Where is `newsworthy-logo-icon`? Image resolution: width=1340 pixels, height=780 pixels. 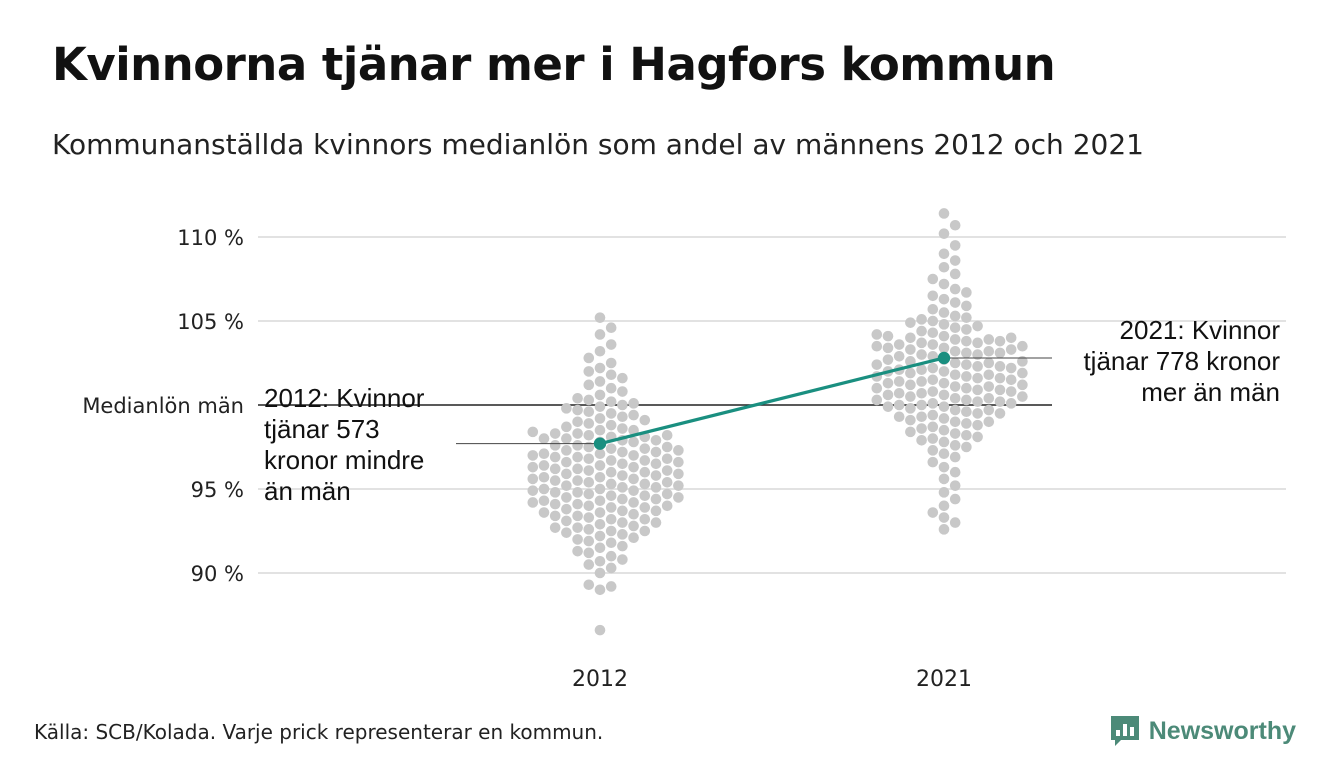 newsworthy-logo-icon is located at coordinates (1124, 731).